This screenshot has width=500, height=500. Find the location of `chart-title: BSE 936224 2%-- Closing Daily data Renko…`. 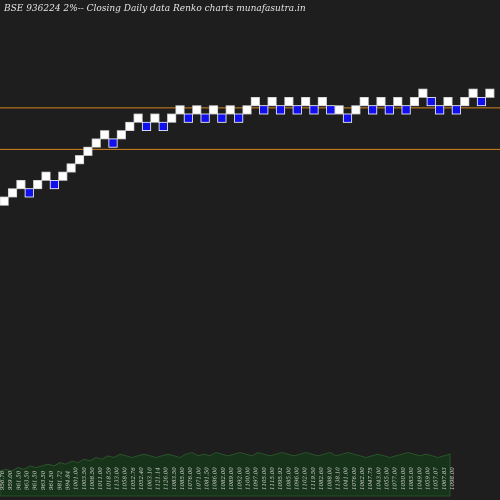

chart-title: BSE 936224 2%-- Closing Daily data Renko… is located at coordinates (154, 9).